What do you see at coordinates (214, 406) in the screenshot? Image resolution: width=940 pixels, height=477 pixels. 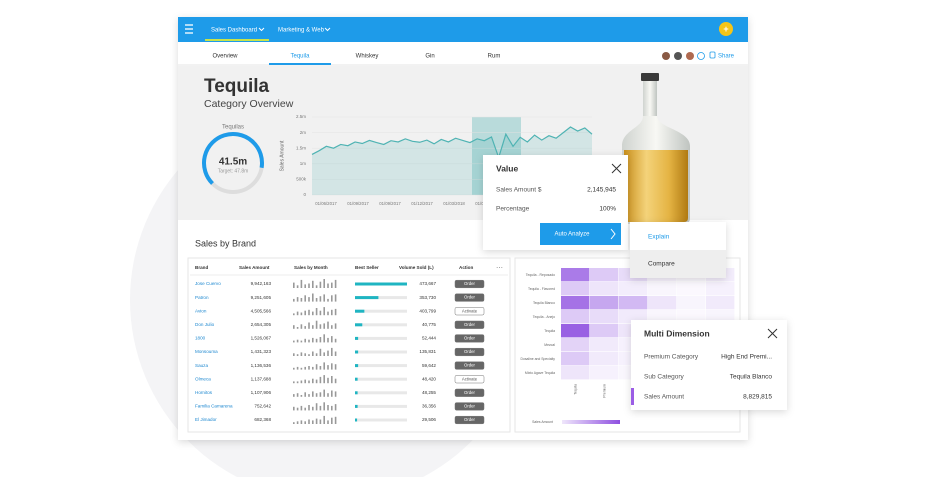 I see `brand: Familia Camarena` at bounding box center [214, 406].